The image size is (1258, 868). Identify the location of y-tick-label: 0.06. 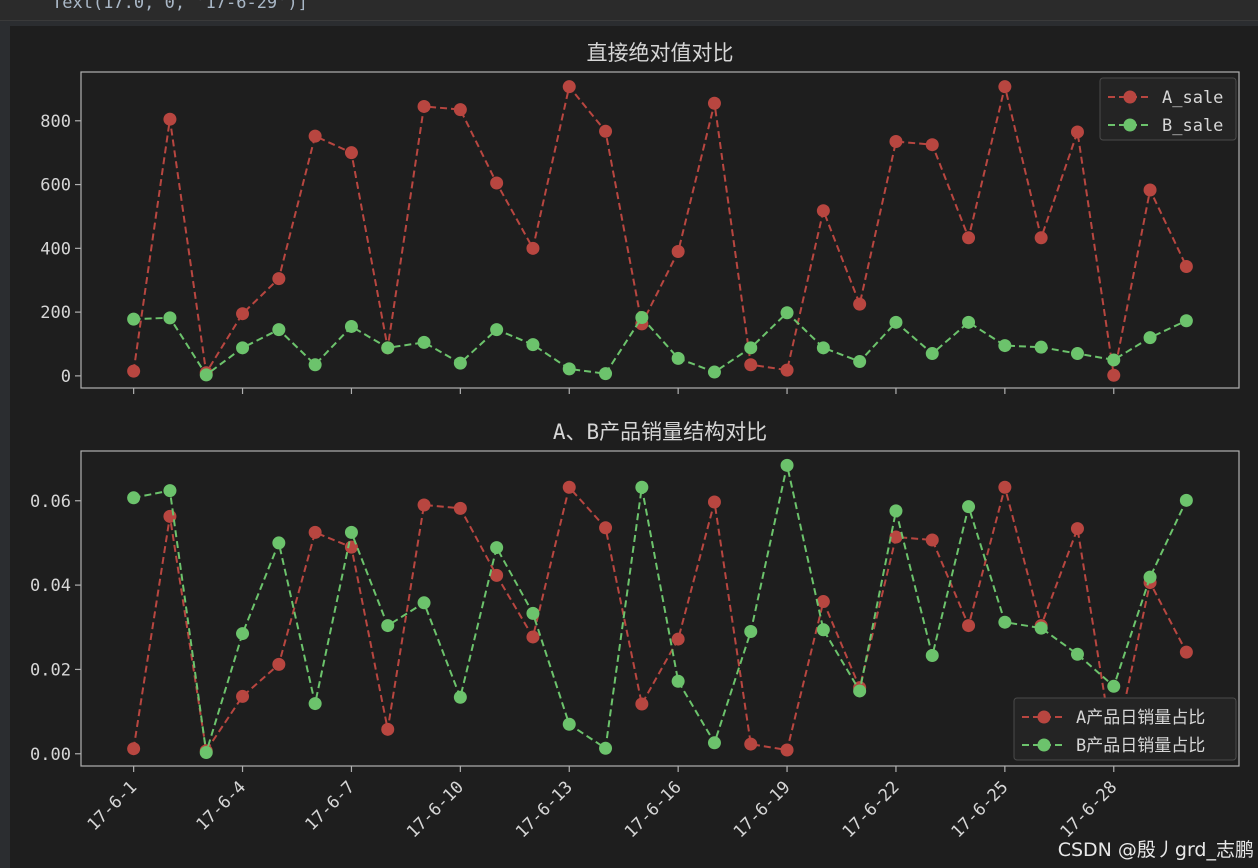
(50, 502).